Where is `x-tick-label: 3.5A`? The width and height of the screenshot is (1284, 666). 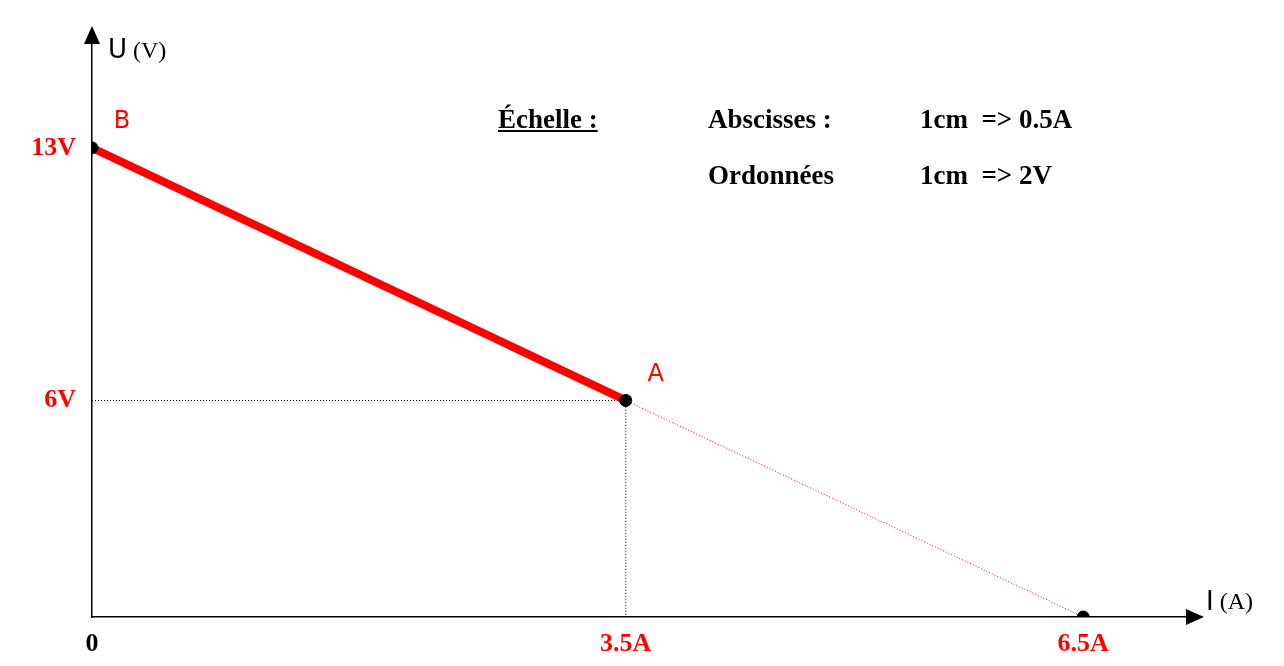 x-tick-label: 3.5A is located at coordinates (626, 643).